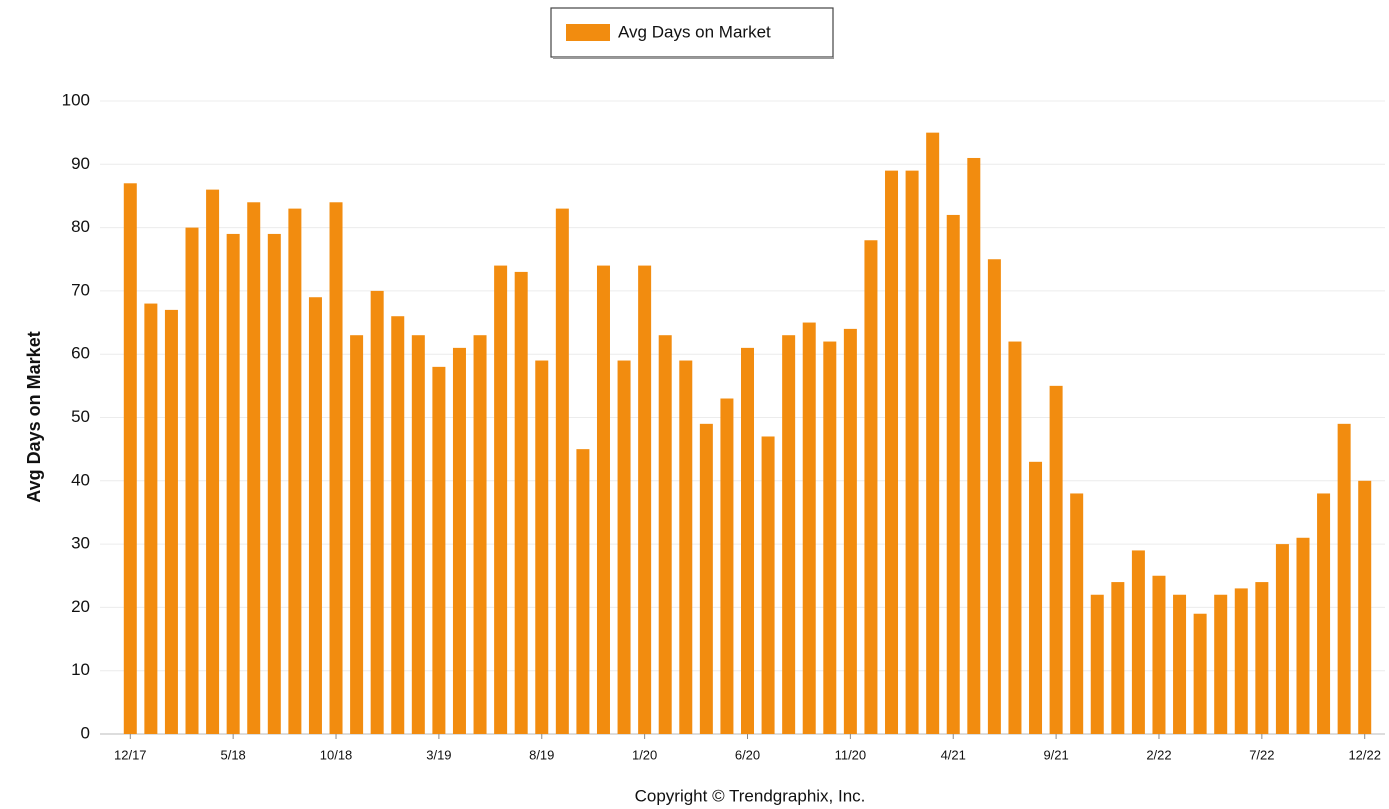  I want to click on x-tick-label: 7/22, so click(1261, 754).